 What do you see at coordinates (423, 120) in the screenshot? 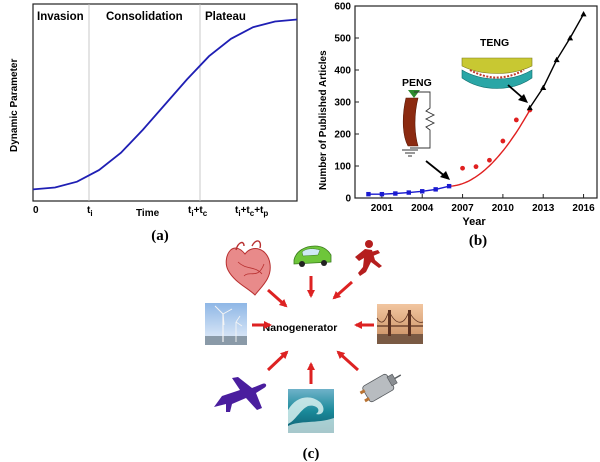
I see `peng-resistor-icon` at bounding box center [423, 120].